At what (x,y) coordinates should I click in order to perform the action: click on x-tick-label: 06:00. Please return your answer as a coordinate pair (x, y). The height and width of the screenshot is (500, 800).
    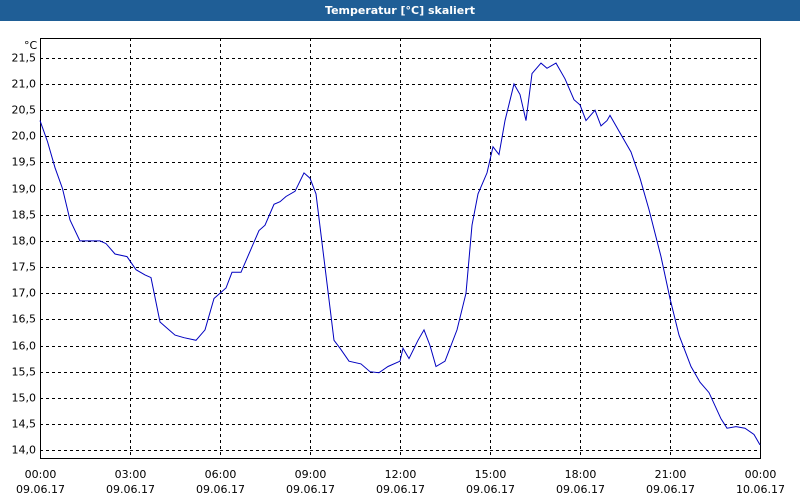
    Looking at the image, I should click on (221, 474).